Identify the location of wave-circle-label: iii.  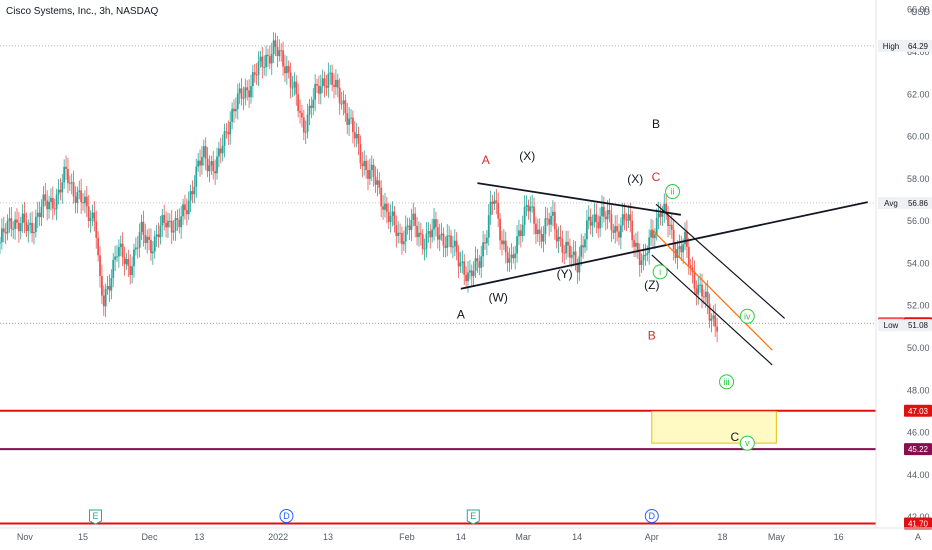
(727, 382).